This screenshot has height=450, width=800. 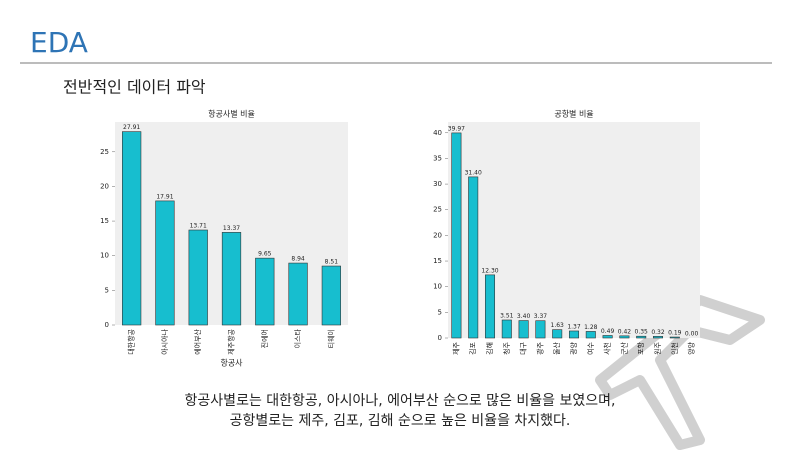 I want to click on y-tick-label: 30, so click(x=437, y=184).